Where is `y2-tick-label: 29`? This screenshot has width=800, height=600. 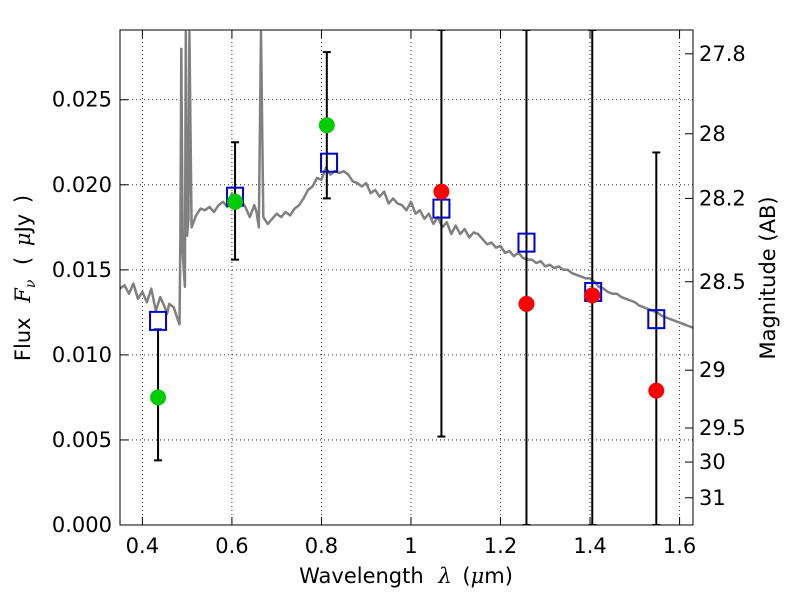
y2-tick-label: 29 is located at coordinates (712, 370).